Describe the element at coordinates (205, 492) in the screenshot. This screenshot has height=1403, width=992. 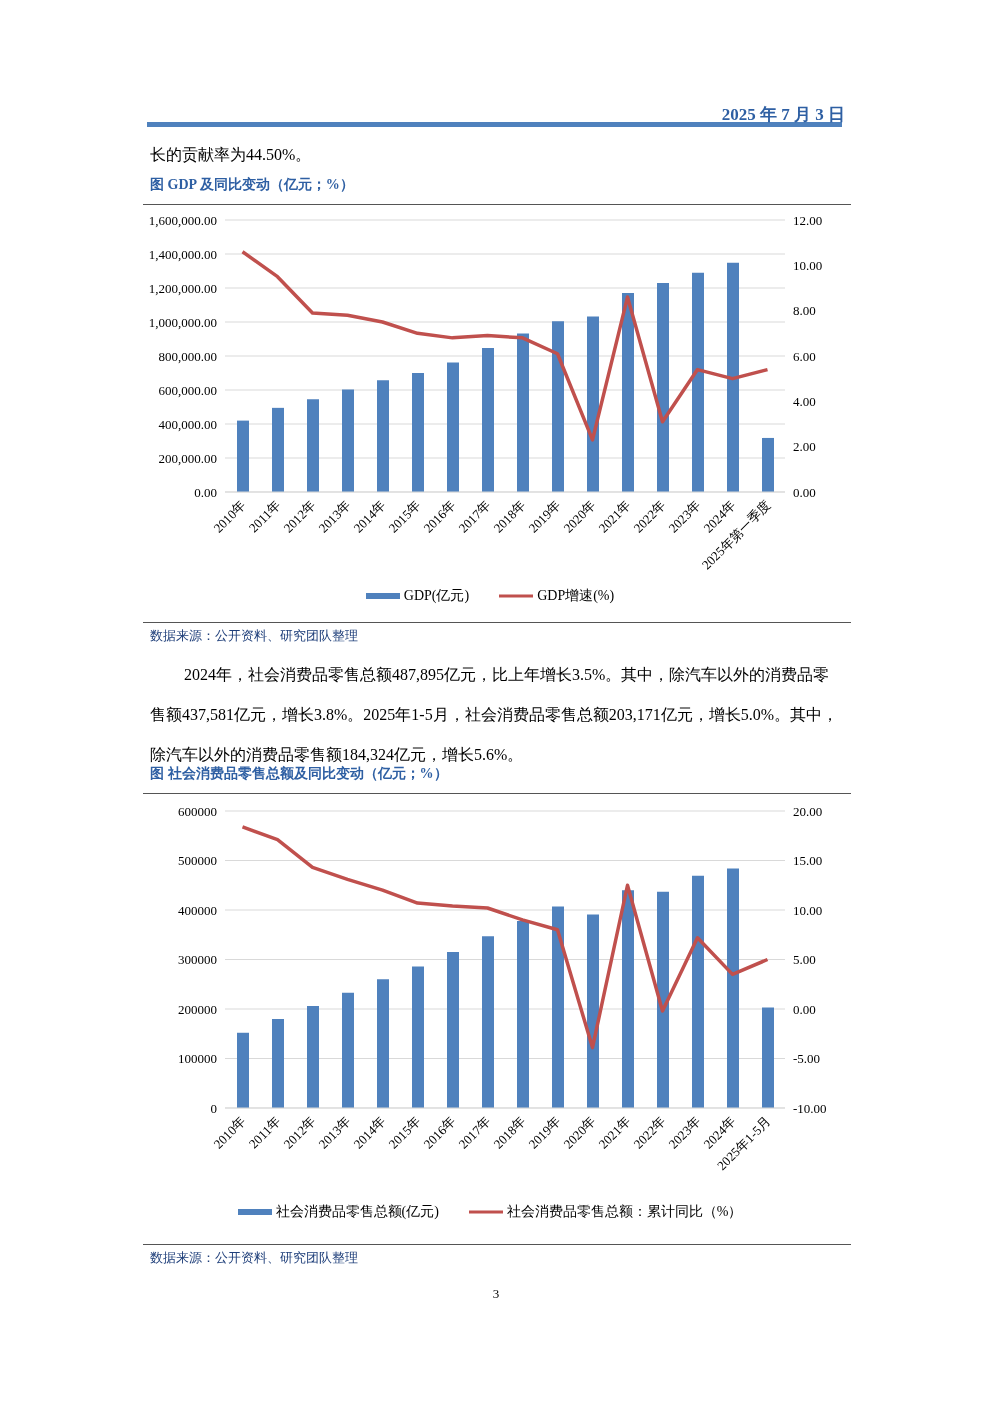
I see `y-tick-label: 0.00` at that location.